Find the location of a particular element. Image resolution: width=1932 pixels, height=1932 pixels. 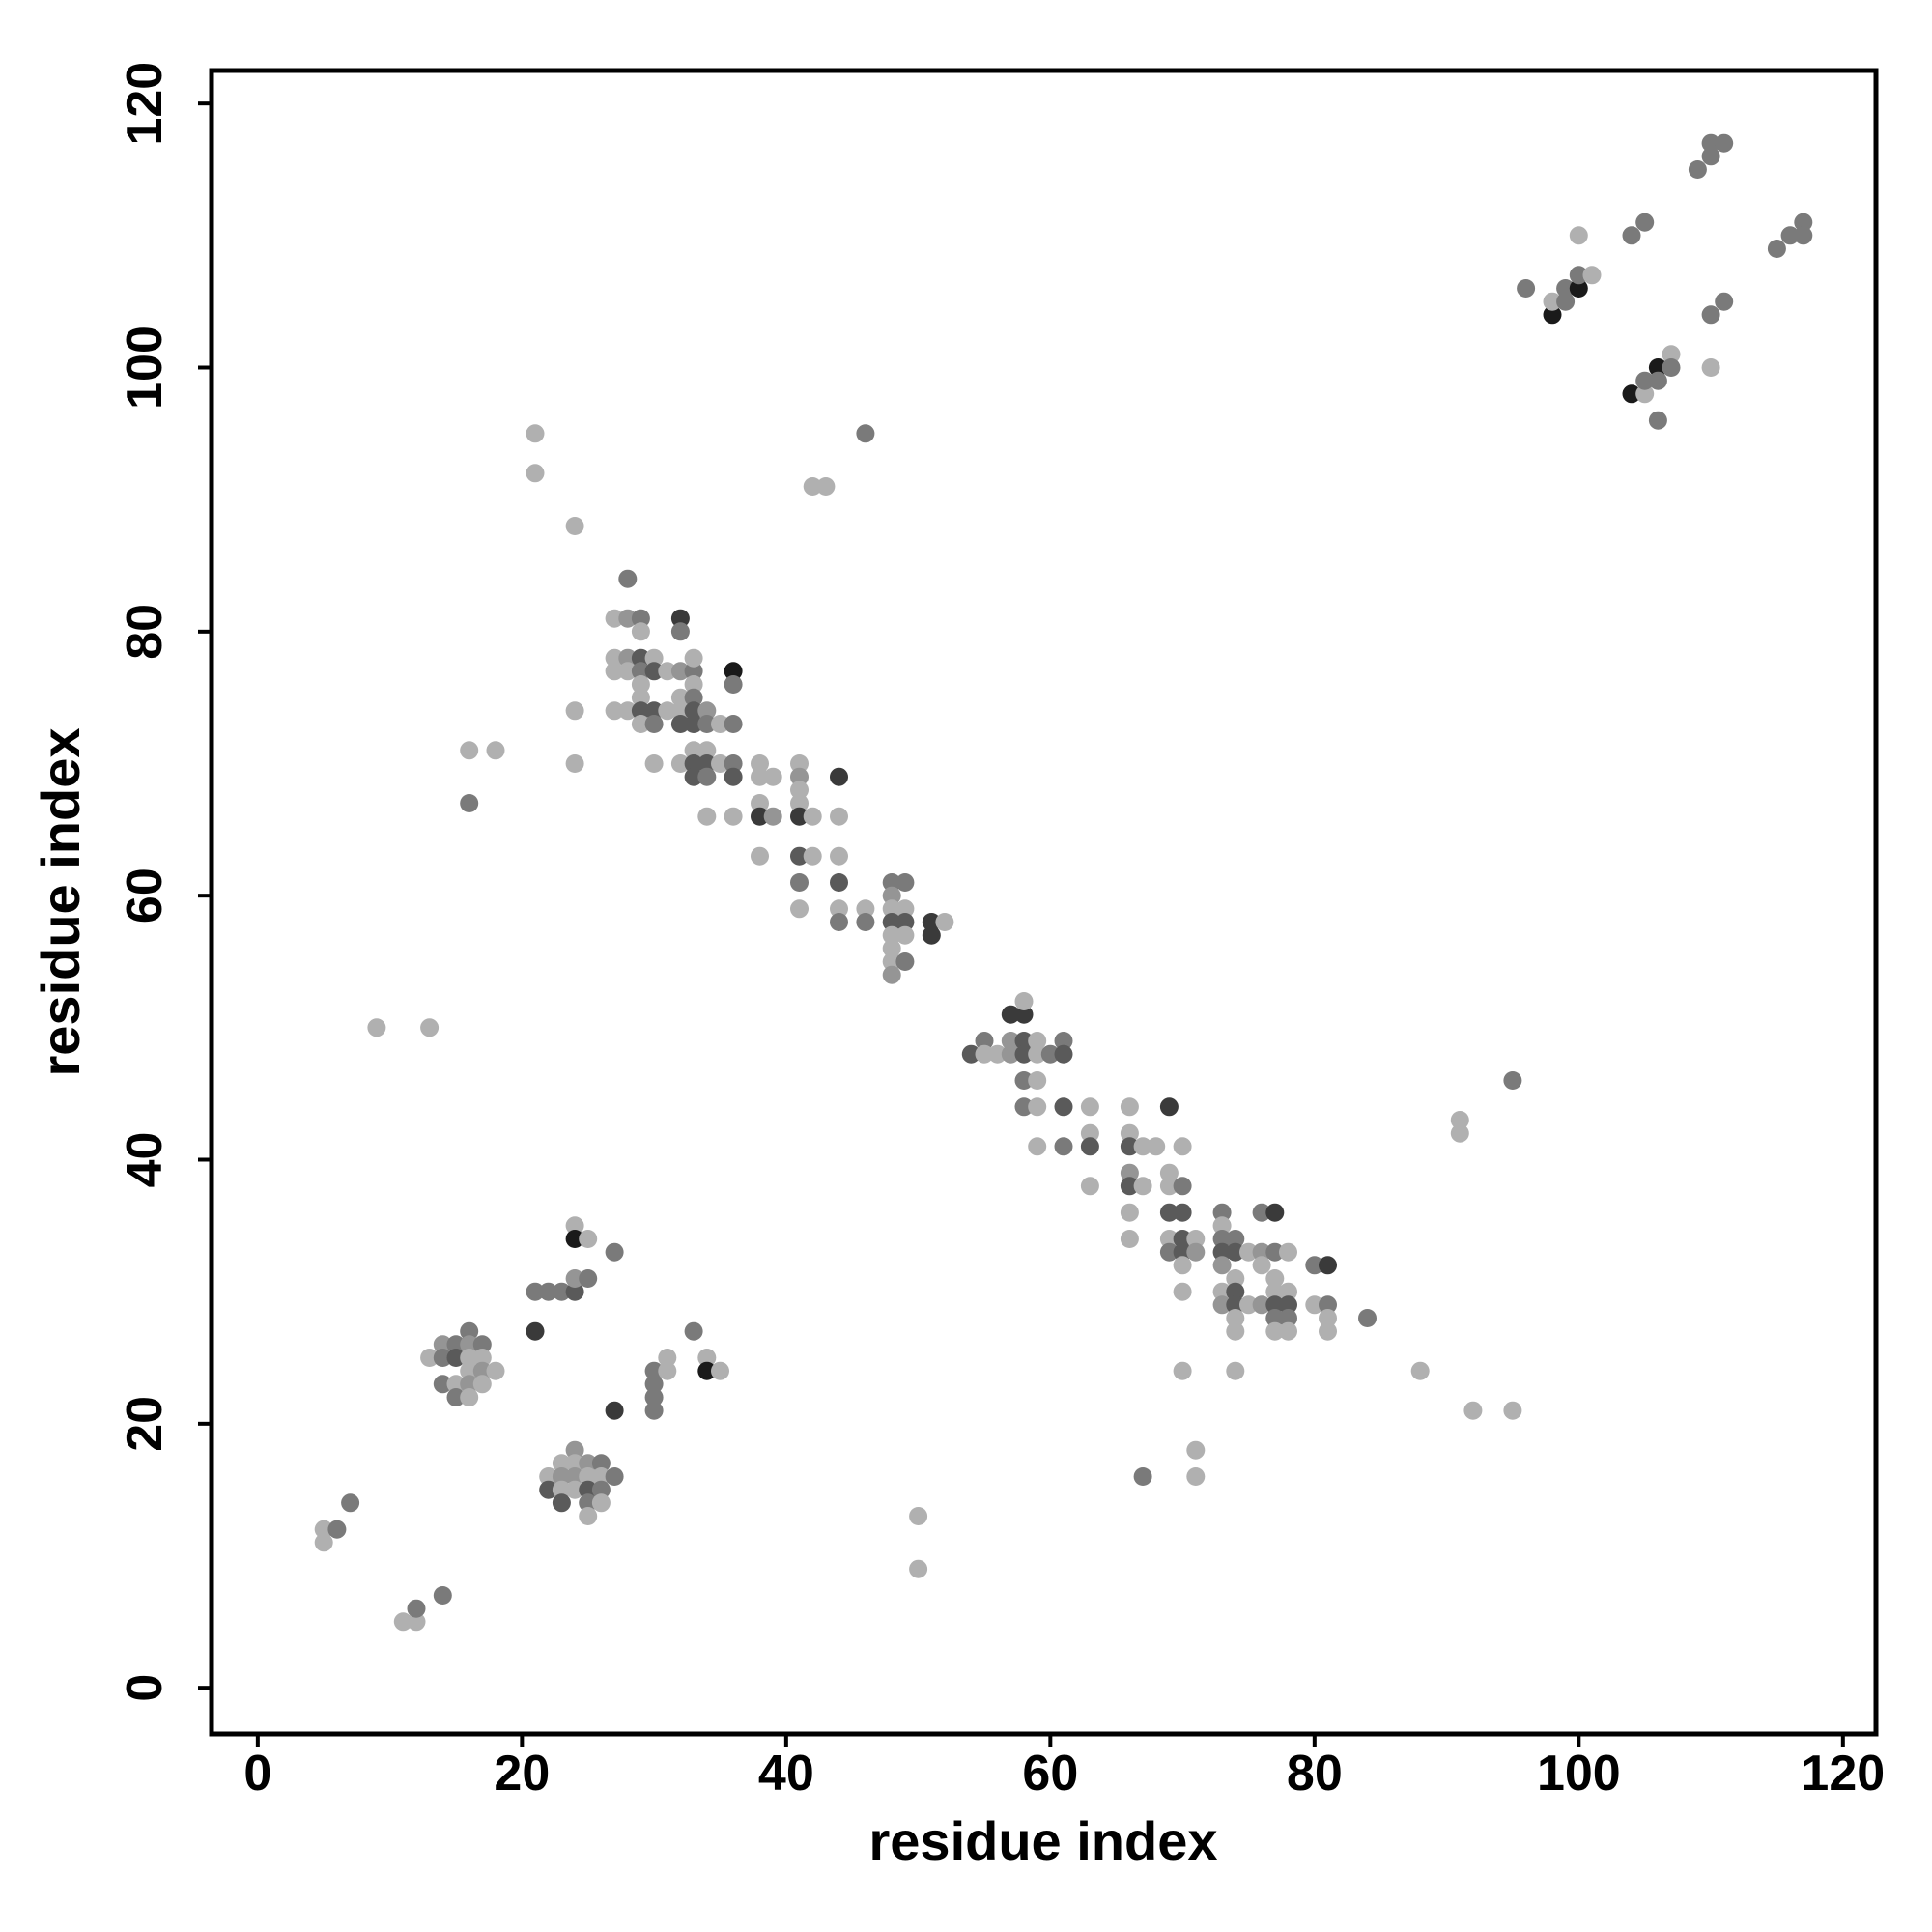

x-axis-title: residue index is located at coordinates (1042, 1840).